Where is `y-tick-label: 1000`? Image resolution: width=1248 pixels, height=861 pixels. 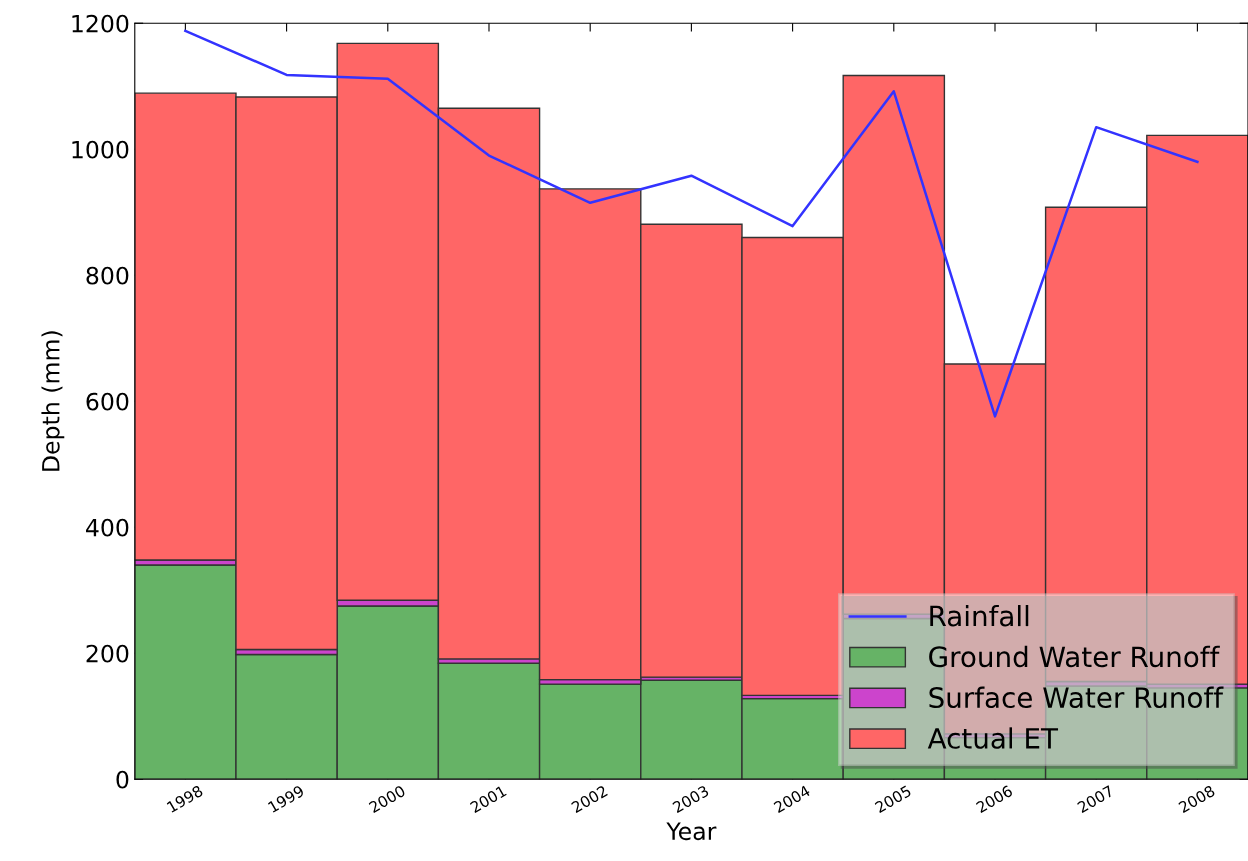 y-tick-label: 1000 is located at coordinates (100, 149).